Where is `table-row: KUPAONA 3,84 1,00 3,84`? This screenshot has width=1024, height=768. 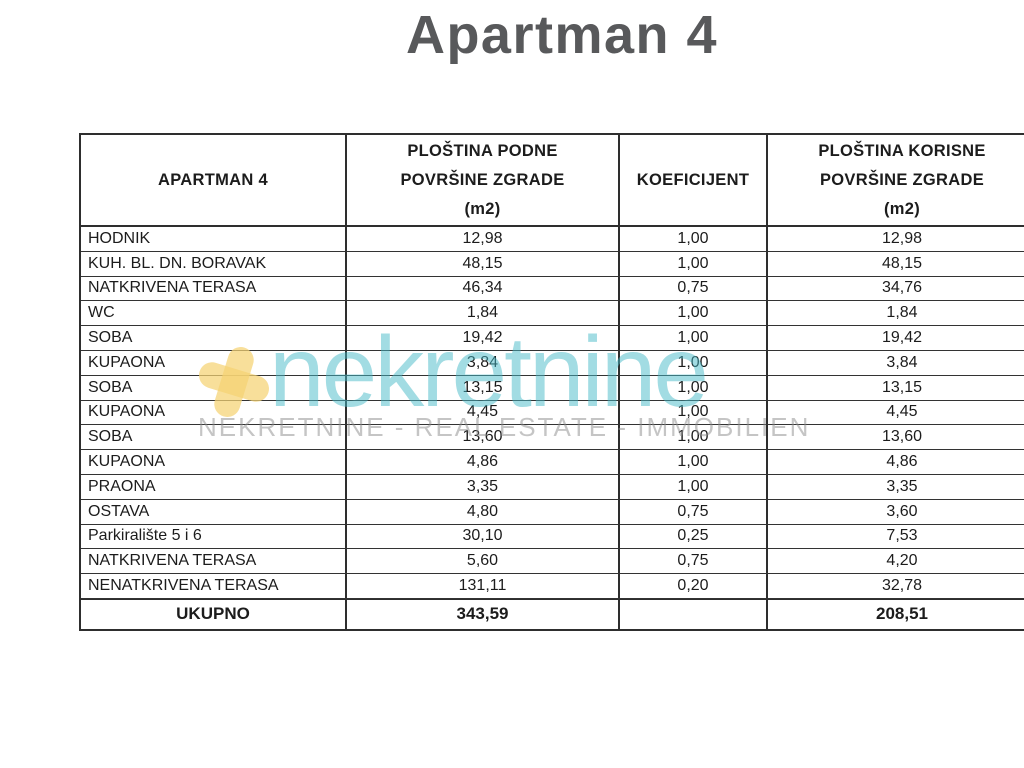
table-row: KUPAONA 3,84 1,00 3,84 is located at coordinates (552, 363).